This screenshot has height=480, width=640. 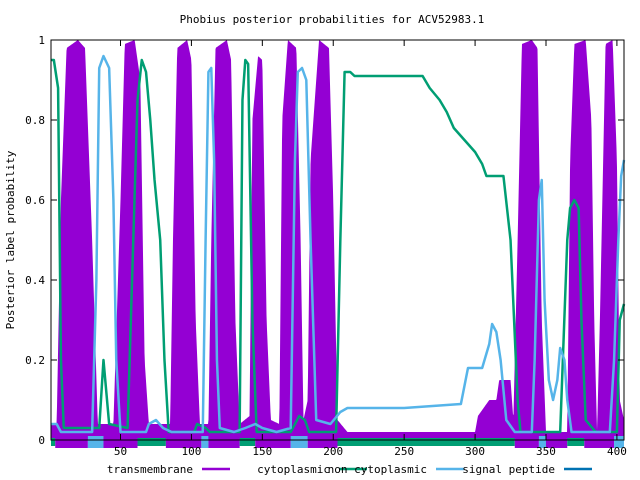 What do you see at coordinates (546, 451) in the screenshot?
I see `x-tick-label: 350` at bounding box center [546, 451].